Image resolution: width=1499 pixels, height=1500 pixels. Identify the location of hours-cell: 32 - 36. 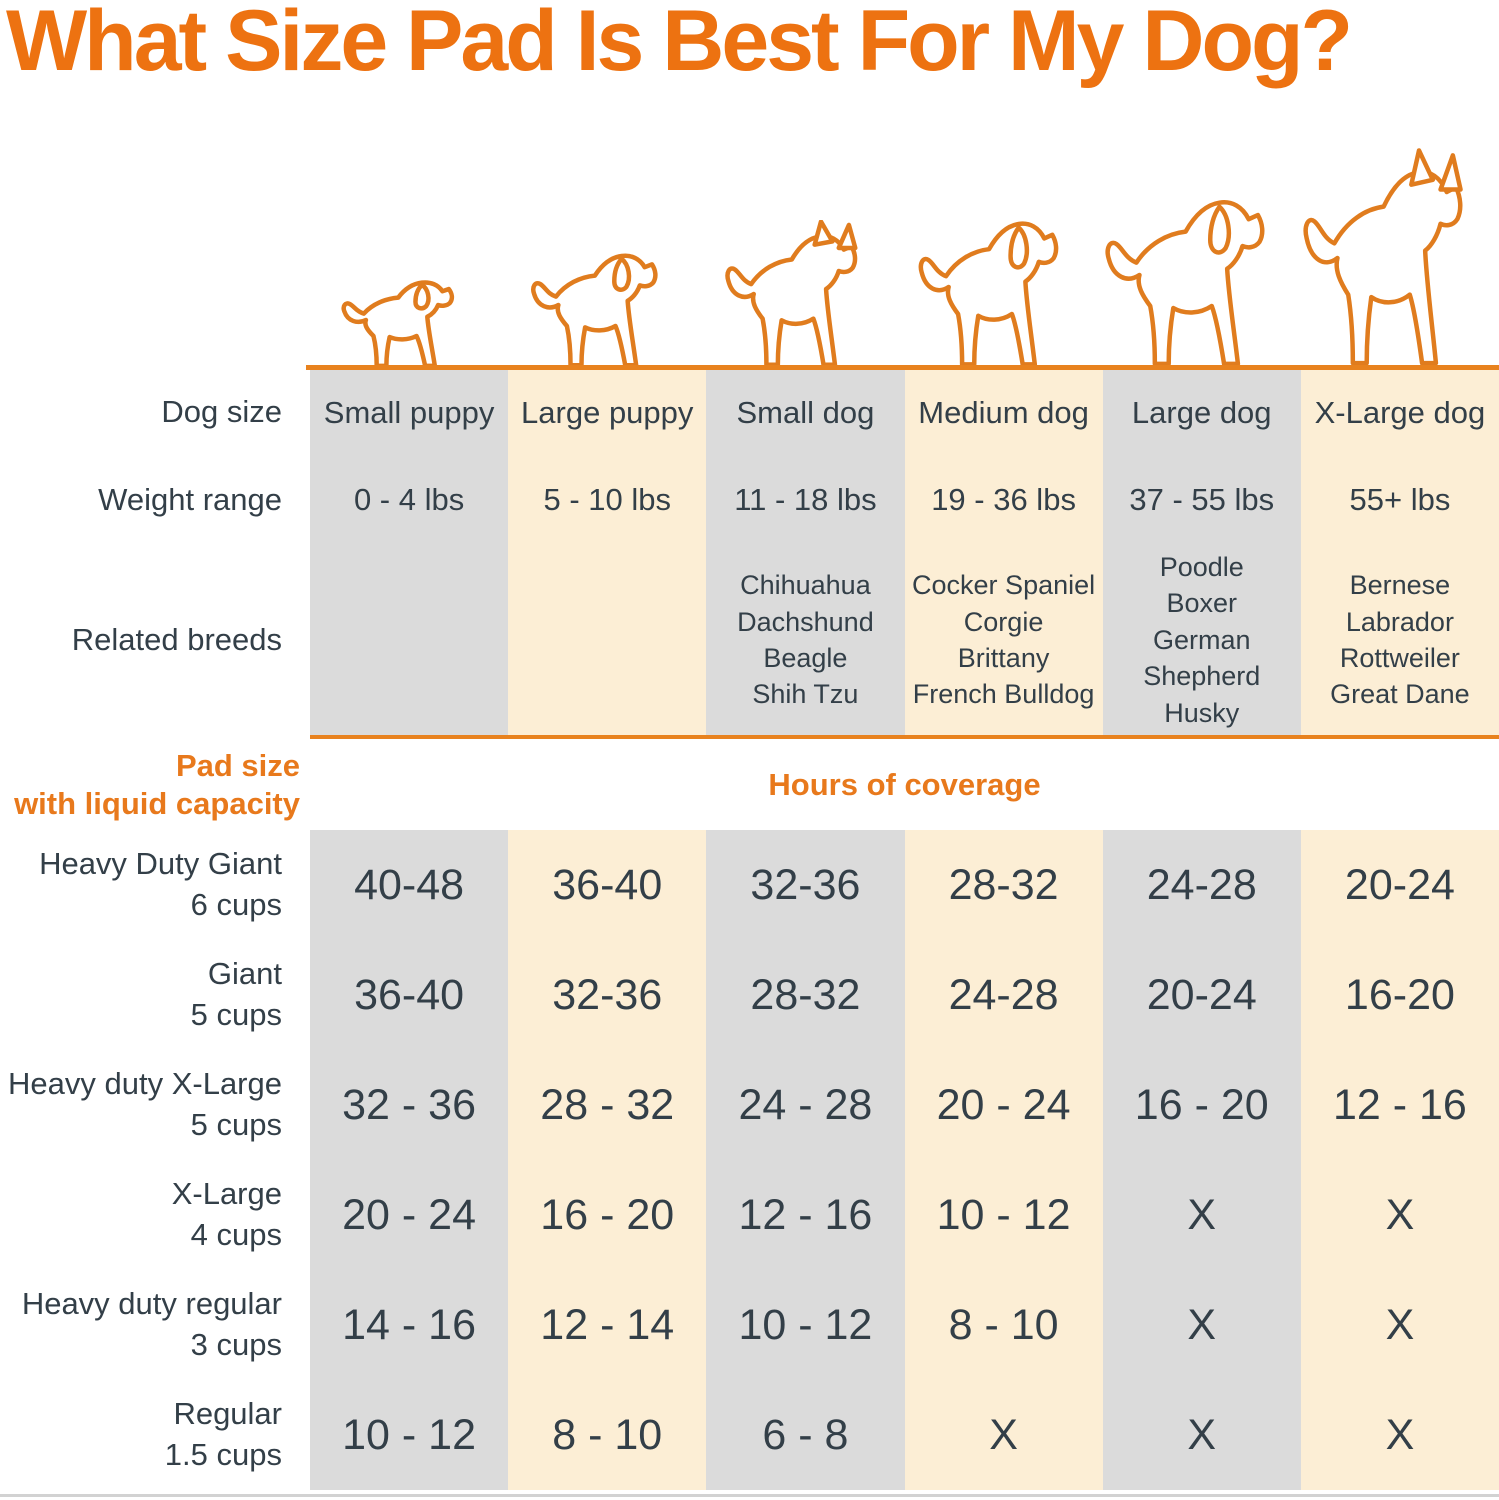
(409, 1105).